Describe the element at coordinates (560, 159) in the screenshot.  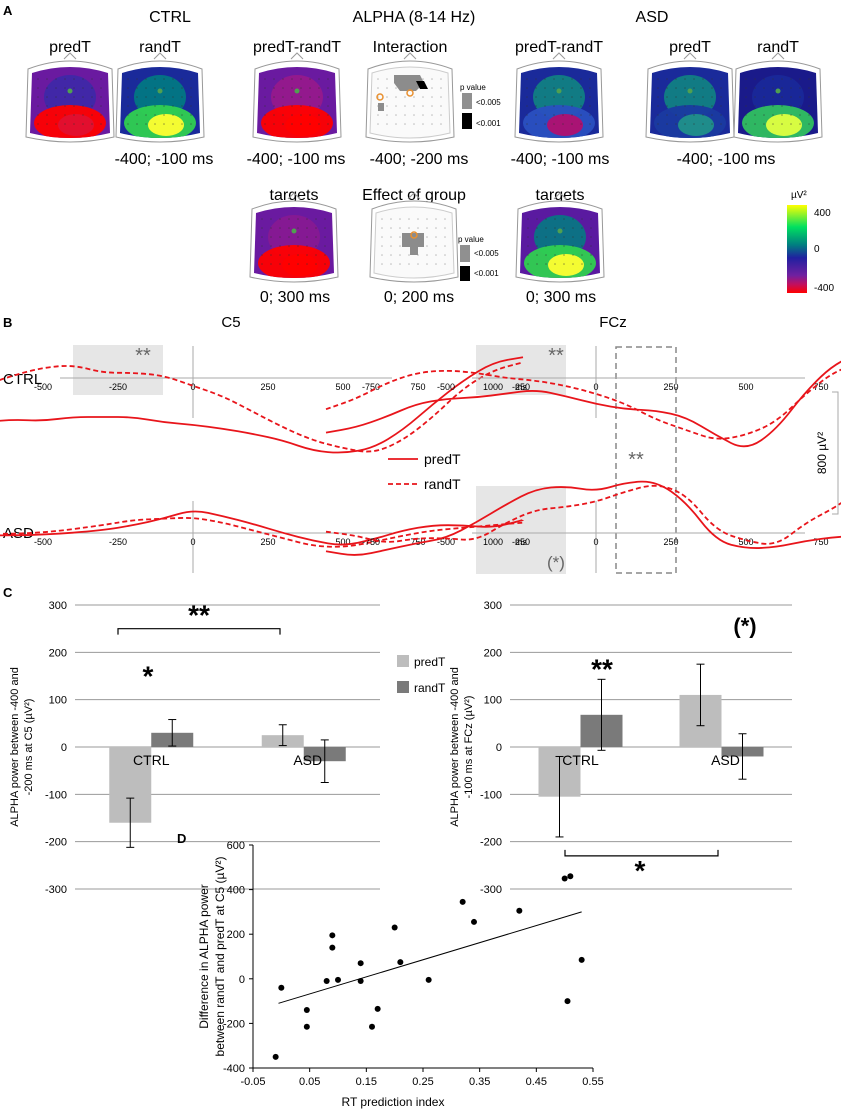
I see `diff-asd-window: -400; -100 ms` at that location.